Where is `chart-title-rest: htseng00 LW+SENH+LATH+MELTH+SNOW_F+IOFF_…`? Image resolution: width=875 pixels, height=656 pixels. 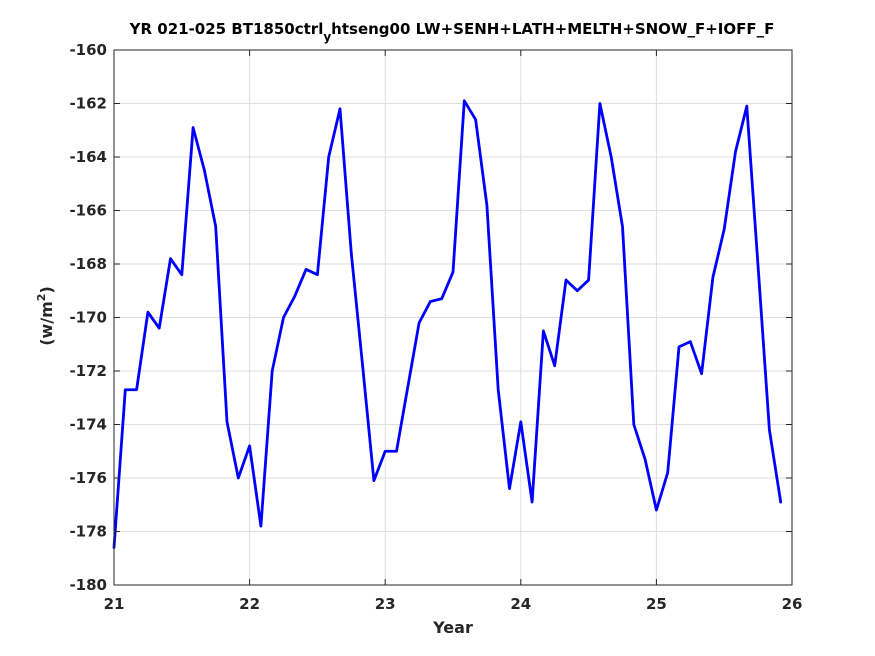 chart-title-rest: htseng00 LW+SENH+LATH+MELTH+SNOW_F+IOFF_… is located at coordinates (552, 29).